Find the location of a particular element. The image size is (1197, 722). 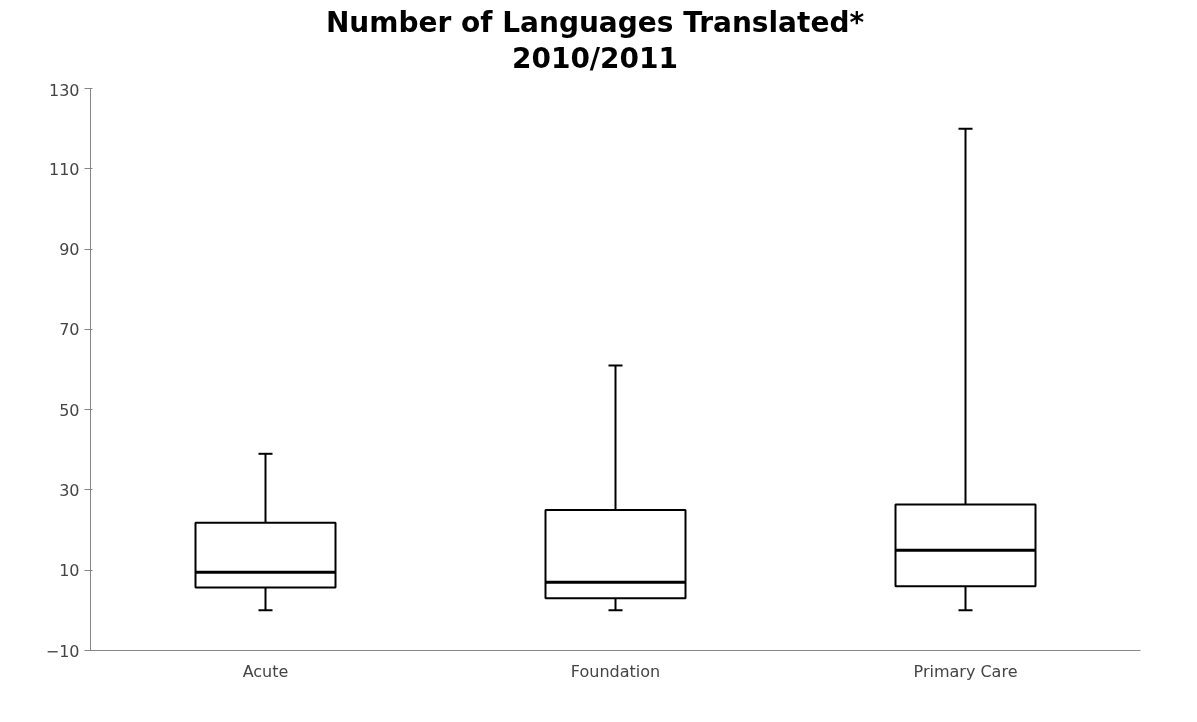

y-tick-label: 130 is located at coordinates (64, 90).